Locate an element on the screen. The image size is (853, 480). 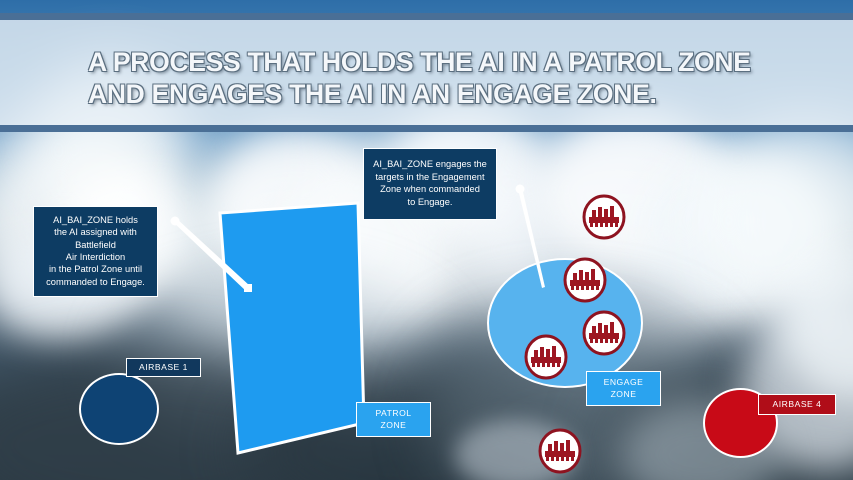
header-rule-bottom is located at coordinates (426, 128).